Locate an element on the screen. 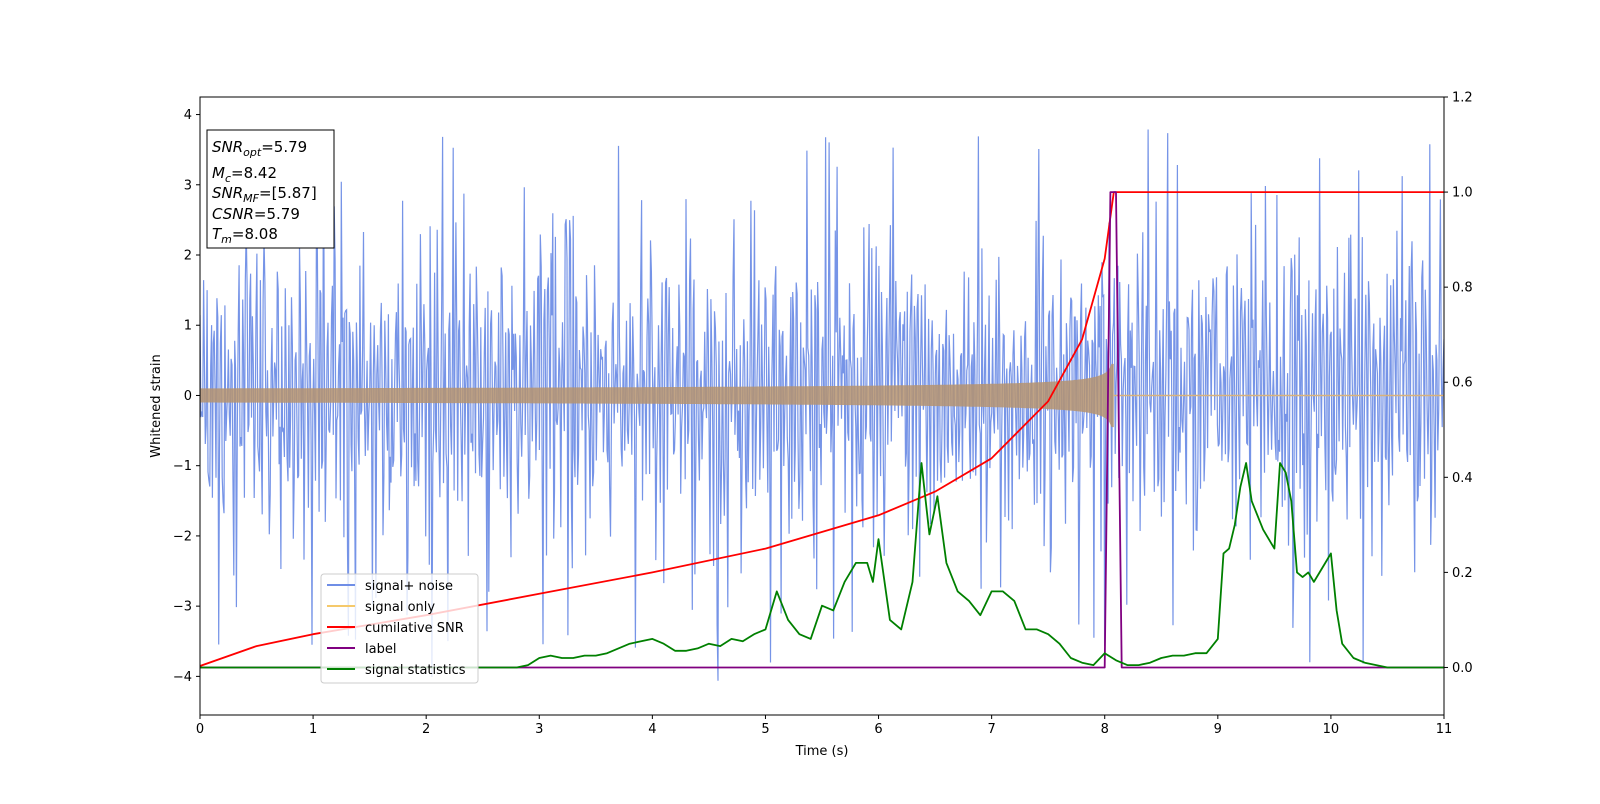  info-csnr: CSNR=5.79 is located at coordinates (256, 214).